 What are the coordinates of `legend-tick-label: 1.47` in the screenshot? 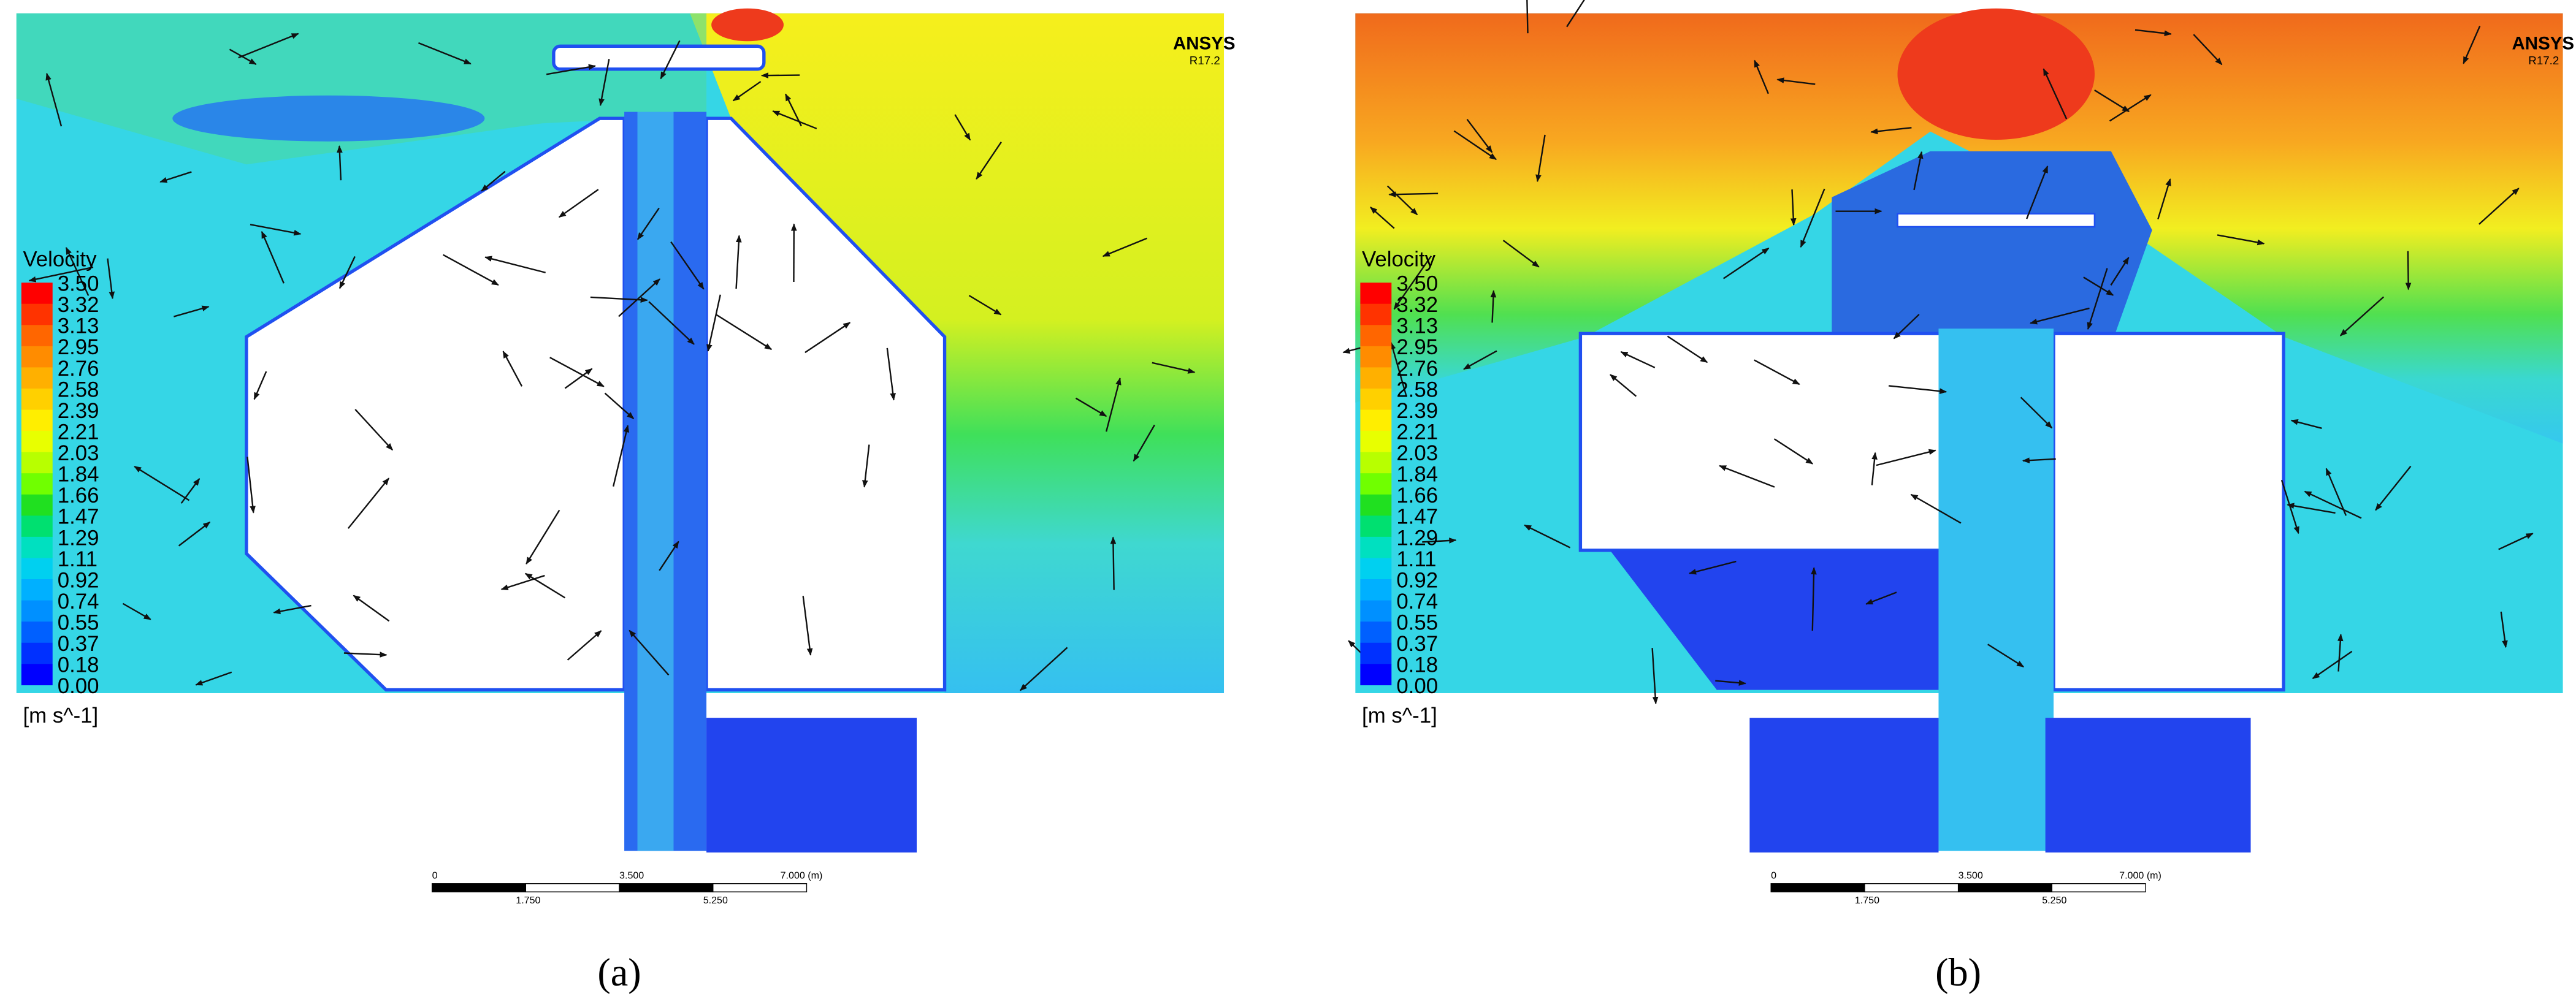 It's located at (78, 517).